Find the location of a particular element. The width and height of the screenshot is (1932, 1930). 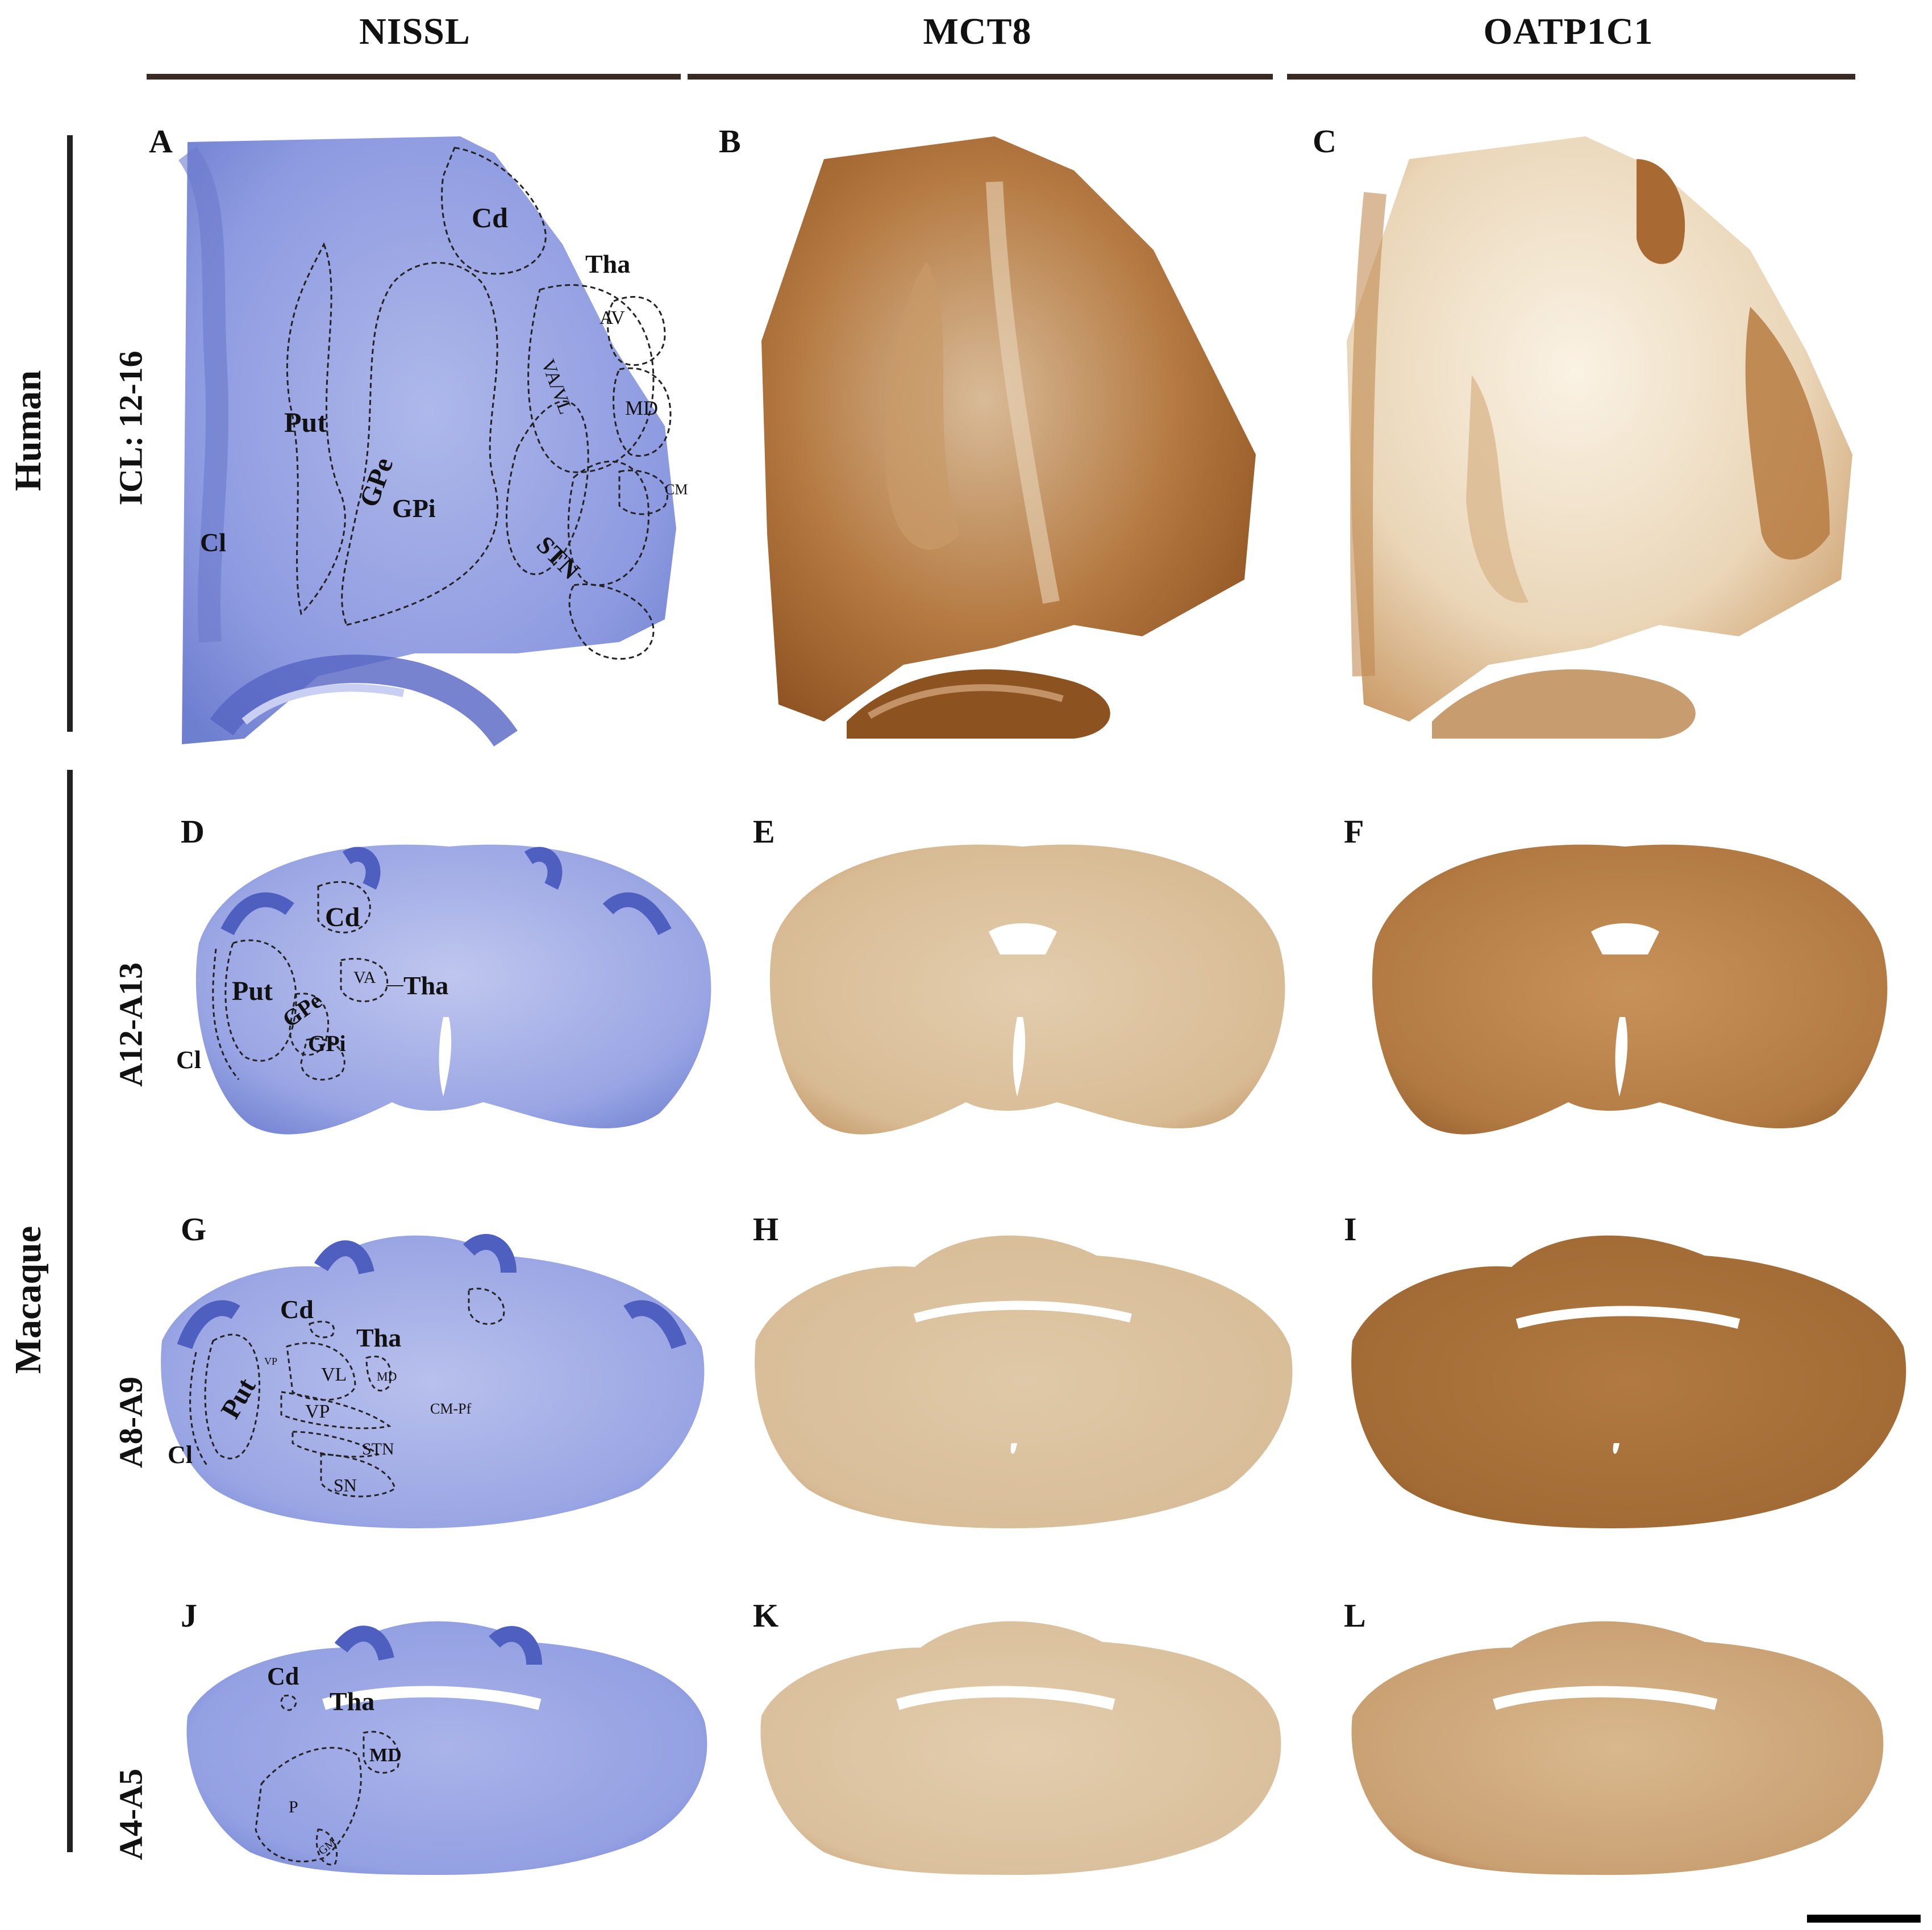

region-a-put: Put is located at coordinates (305, 422).